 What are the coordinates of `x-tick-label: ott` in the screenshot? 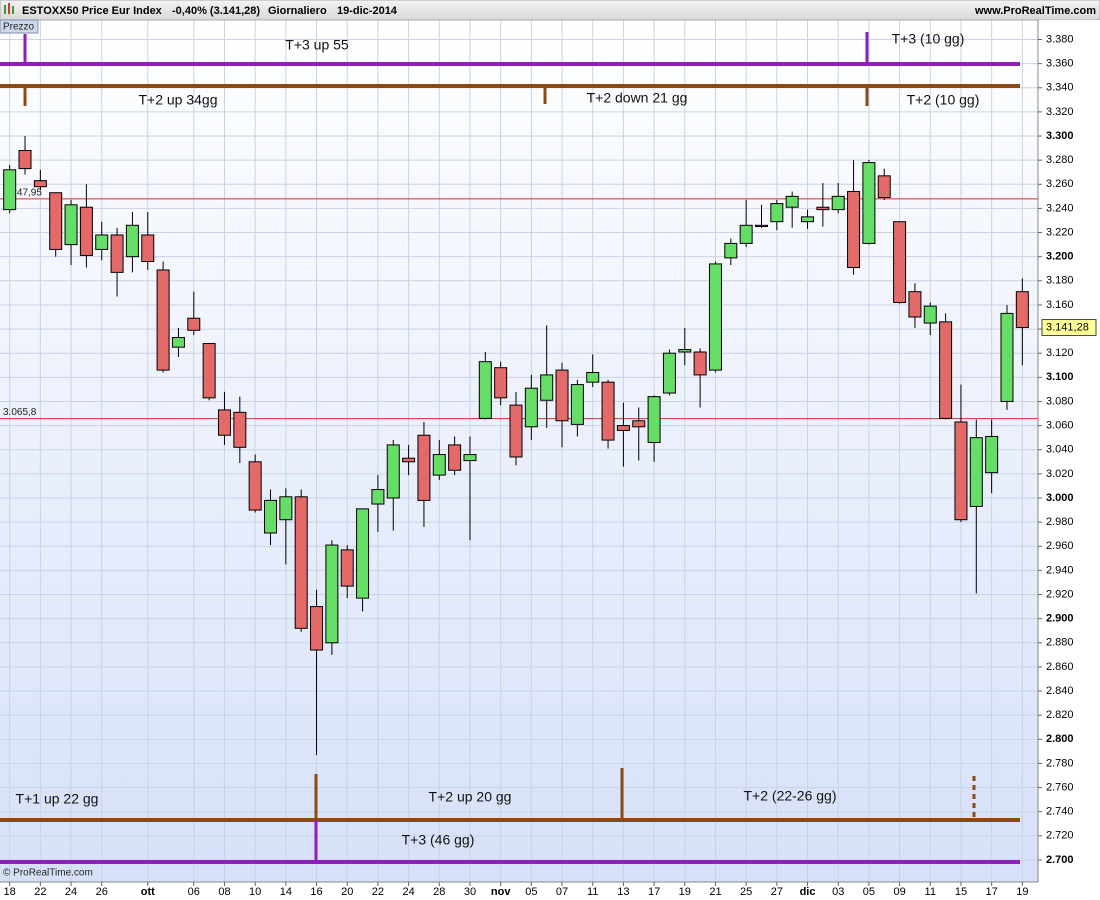 It's located at (148, 892).